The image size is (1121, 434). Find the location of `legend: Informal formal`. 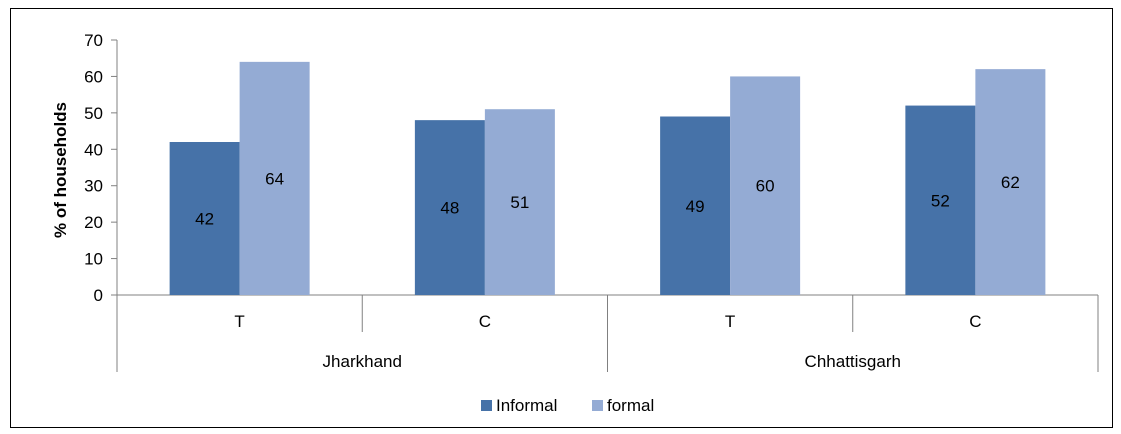

legend: Informal formal is located at coordinates (567, 405).